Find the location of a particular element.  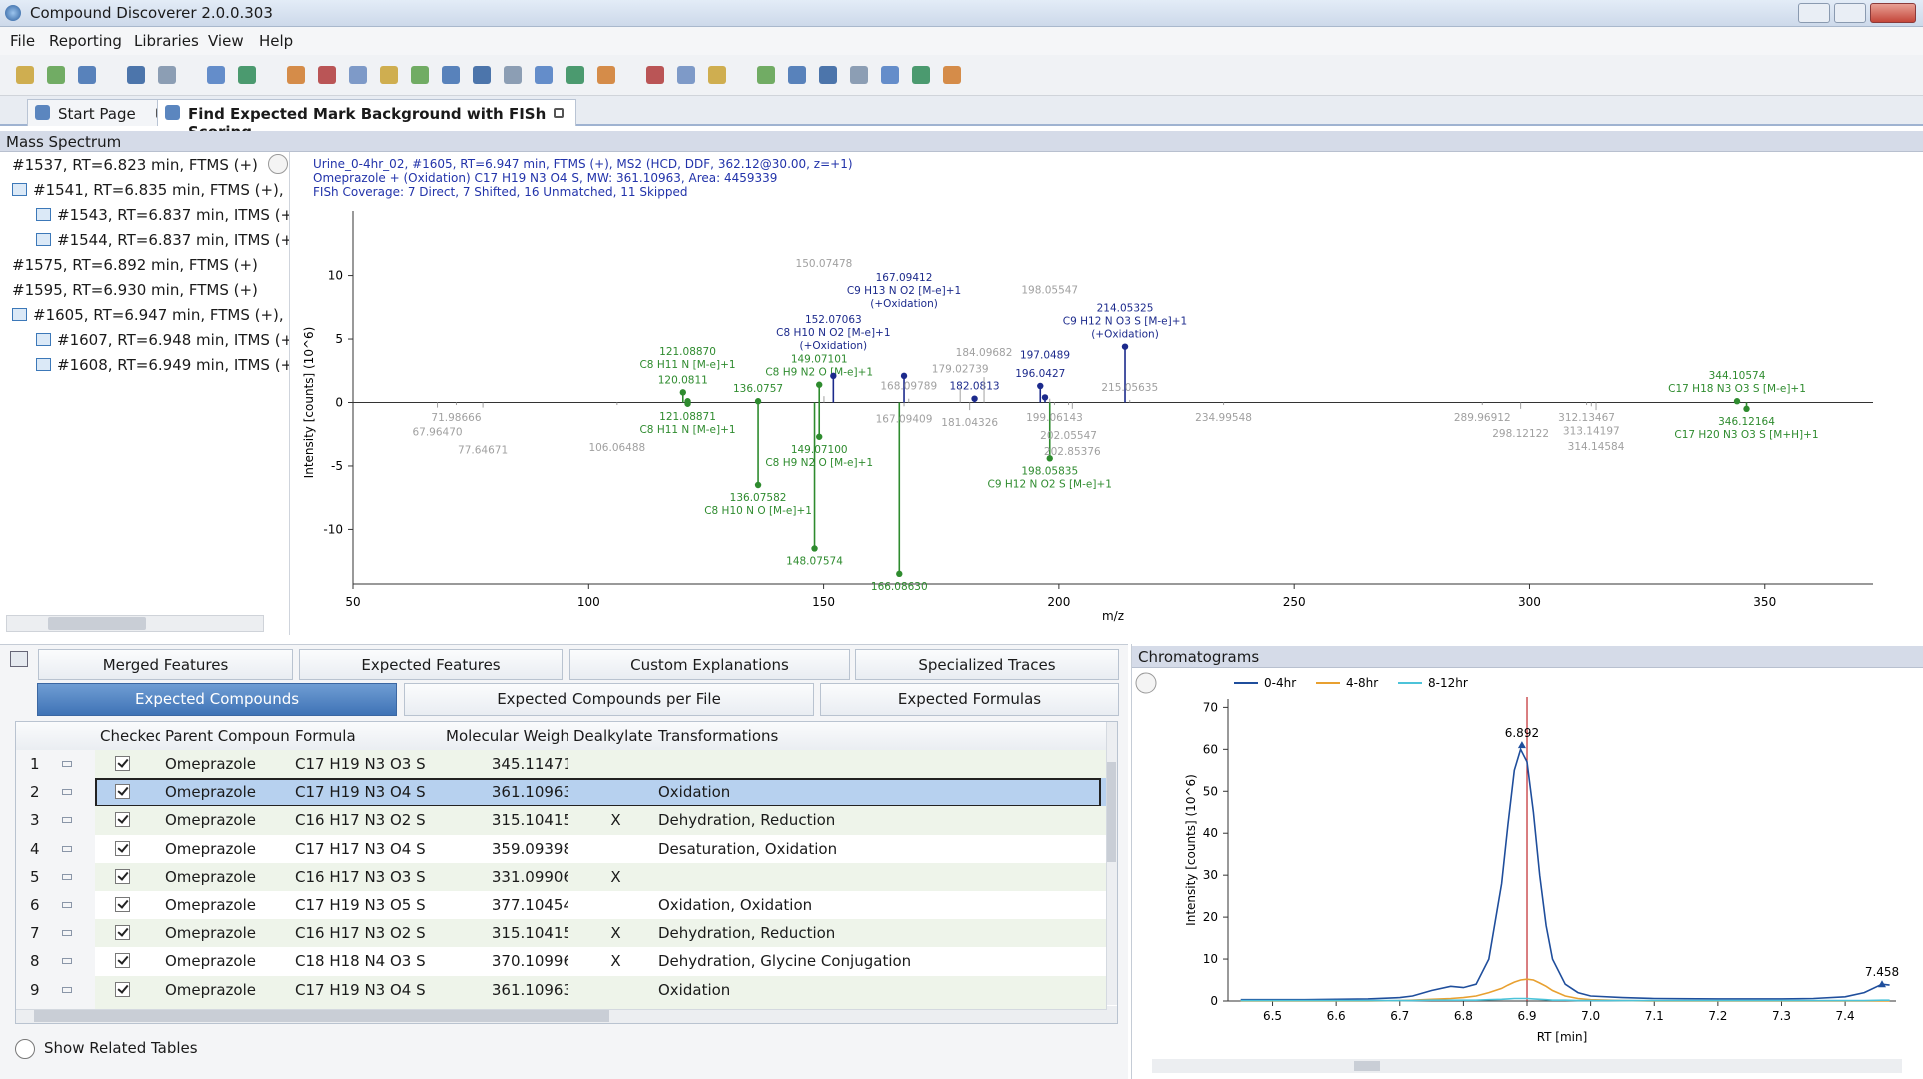

close-button is located at coordinates (1893, 13).